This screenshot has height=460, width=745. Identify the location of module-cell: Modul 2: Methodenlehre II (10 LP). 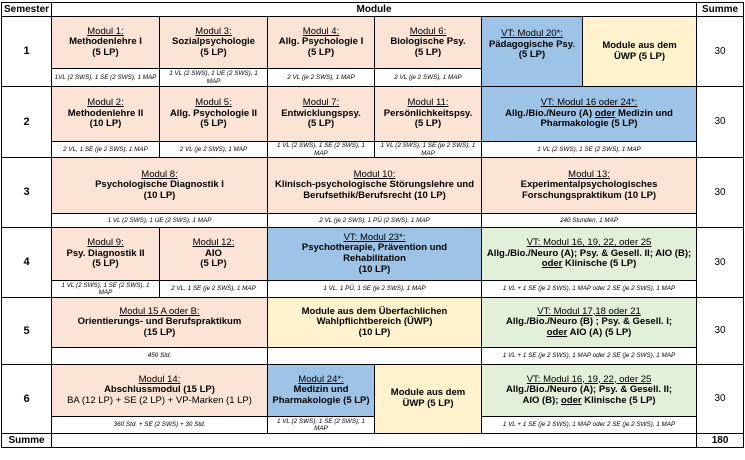
(105, 114).